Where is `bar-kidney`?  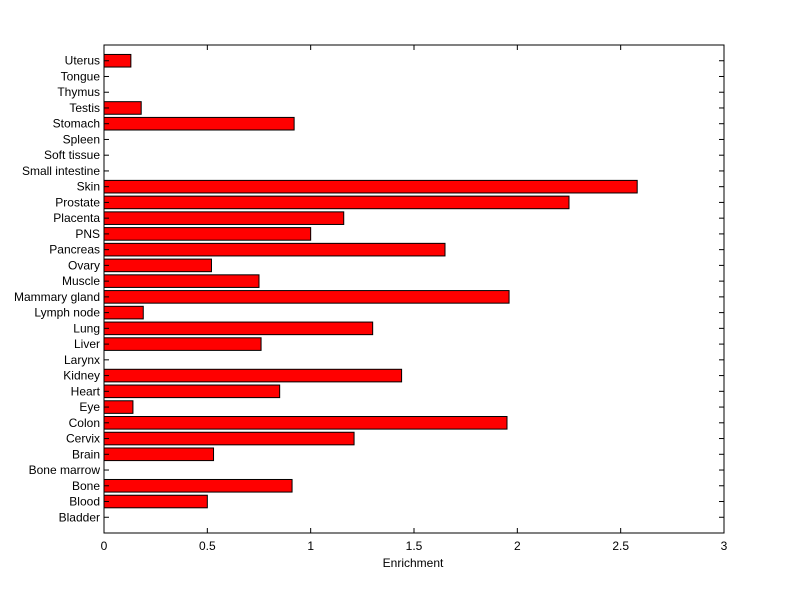 bar-kidney is located at coordinates (253, 375).